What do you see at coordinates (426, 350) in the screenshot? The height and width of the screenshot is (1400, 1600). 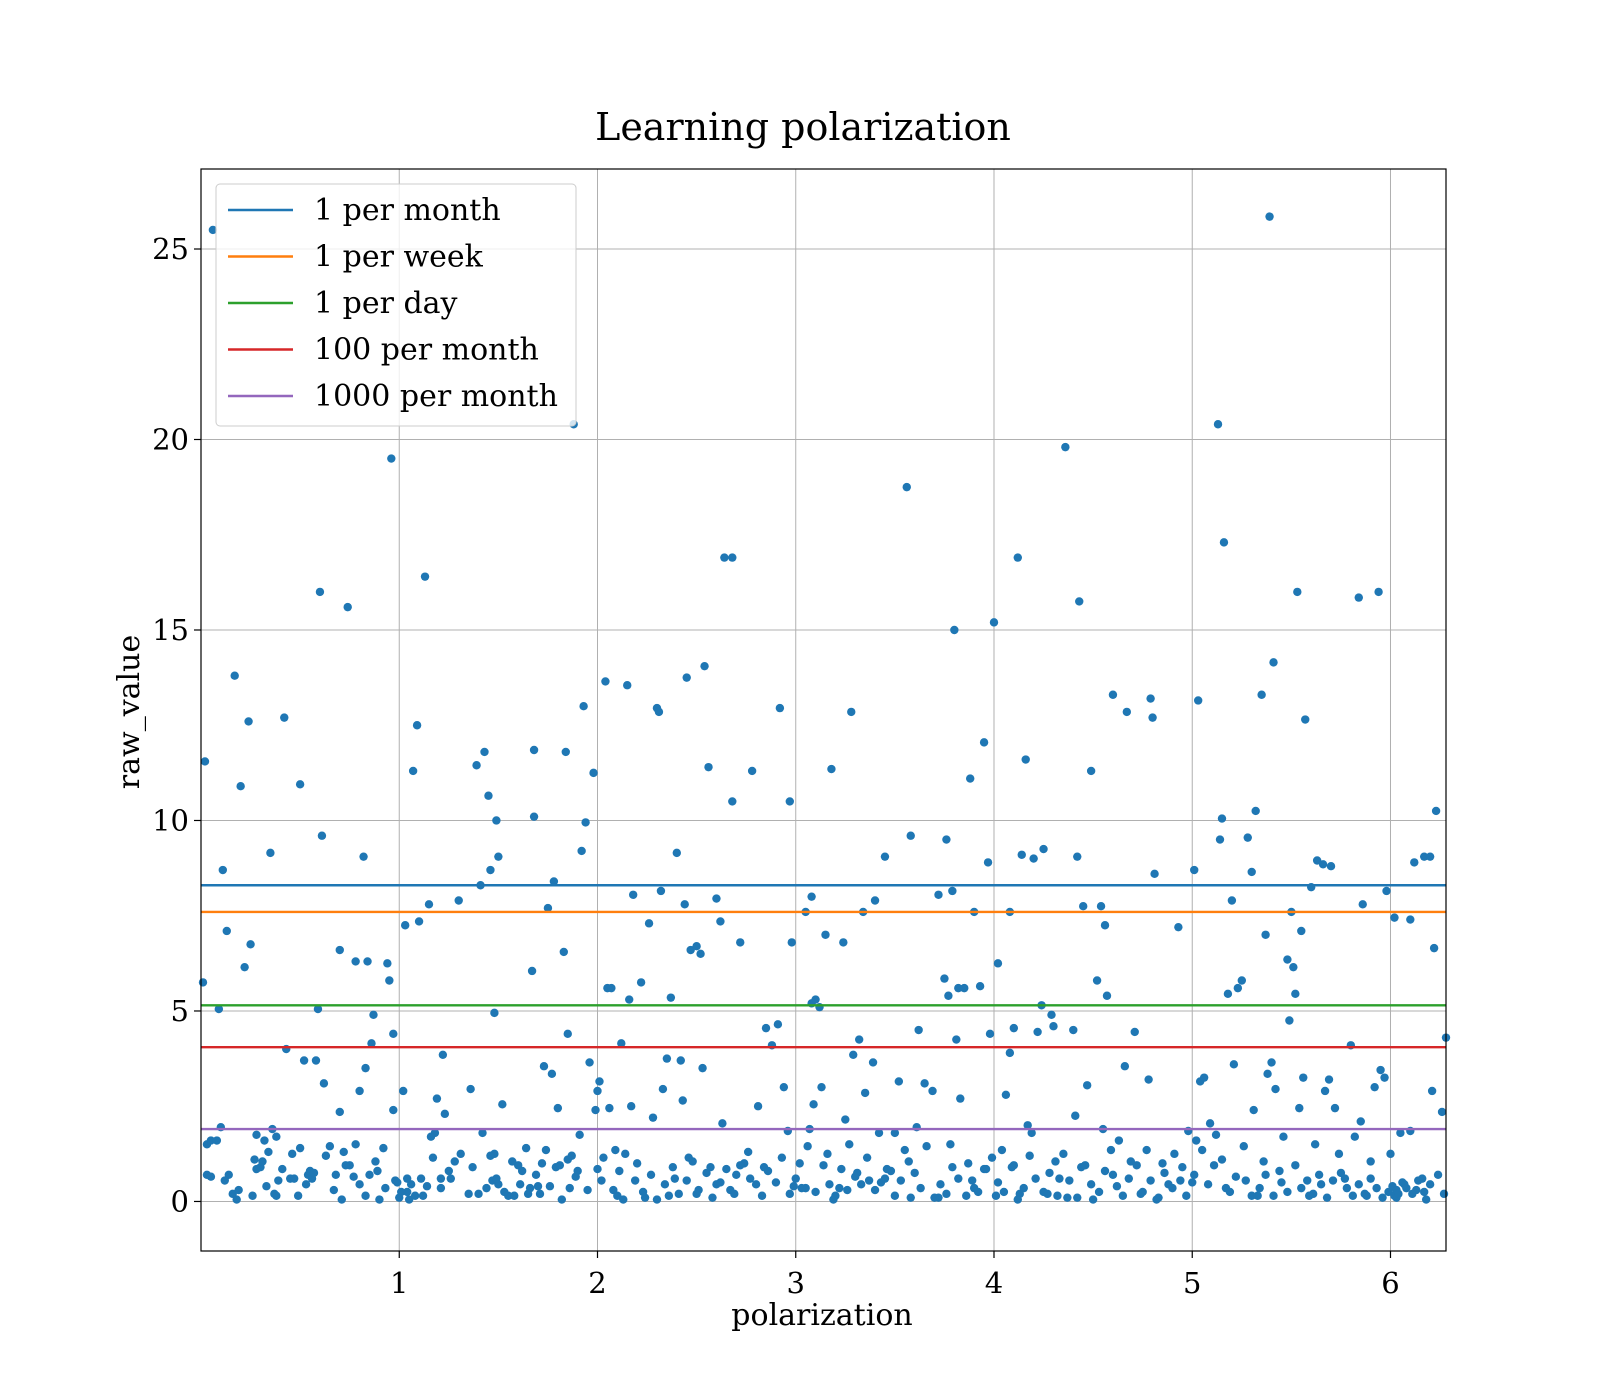 I see `legend-label-3: 100 per month` at bounding box center [426, 350].